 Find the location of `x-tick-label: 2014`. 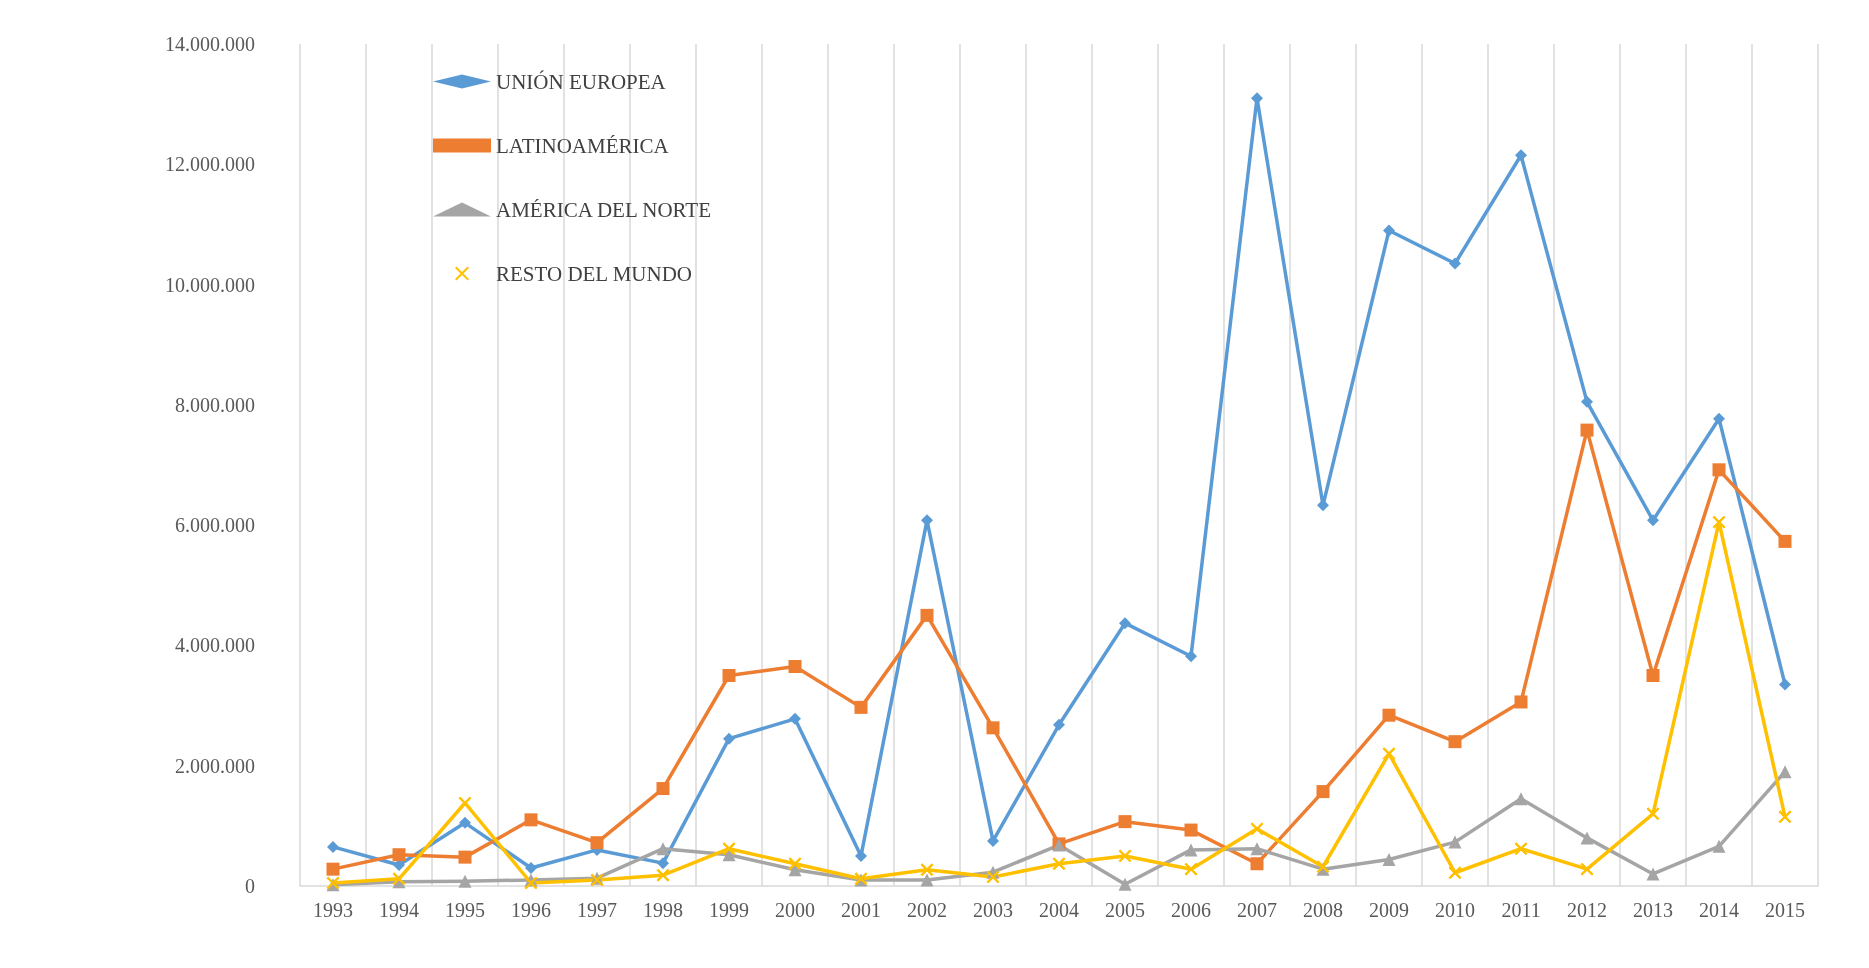

x-tick-label: 2014 is located at coordinates (1719, 910).